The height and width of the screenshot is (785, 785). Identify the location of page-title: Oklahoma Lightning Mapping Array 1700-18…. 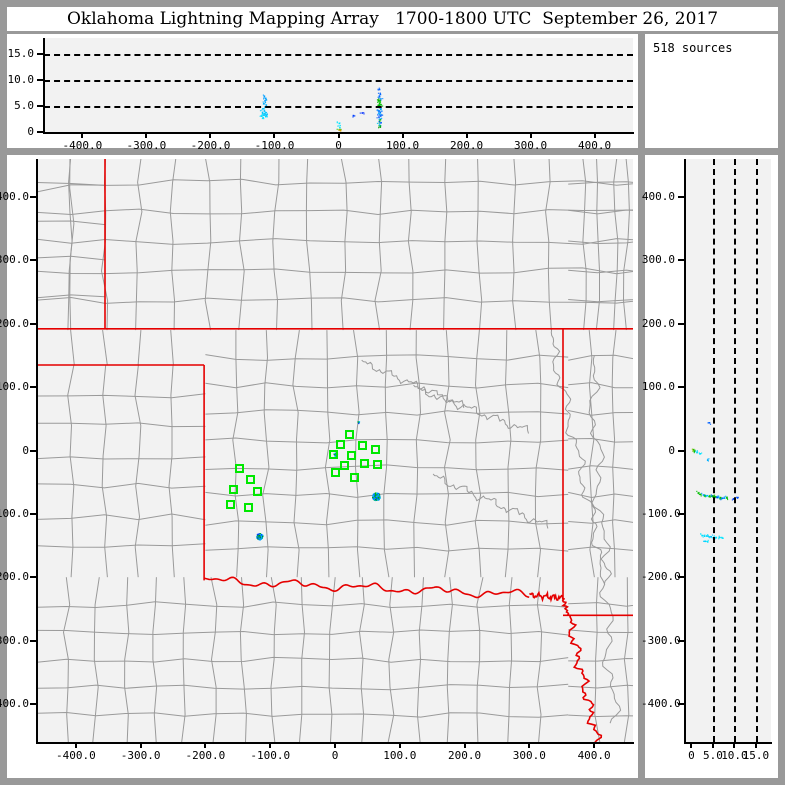
(392, 19).